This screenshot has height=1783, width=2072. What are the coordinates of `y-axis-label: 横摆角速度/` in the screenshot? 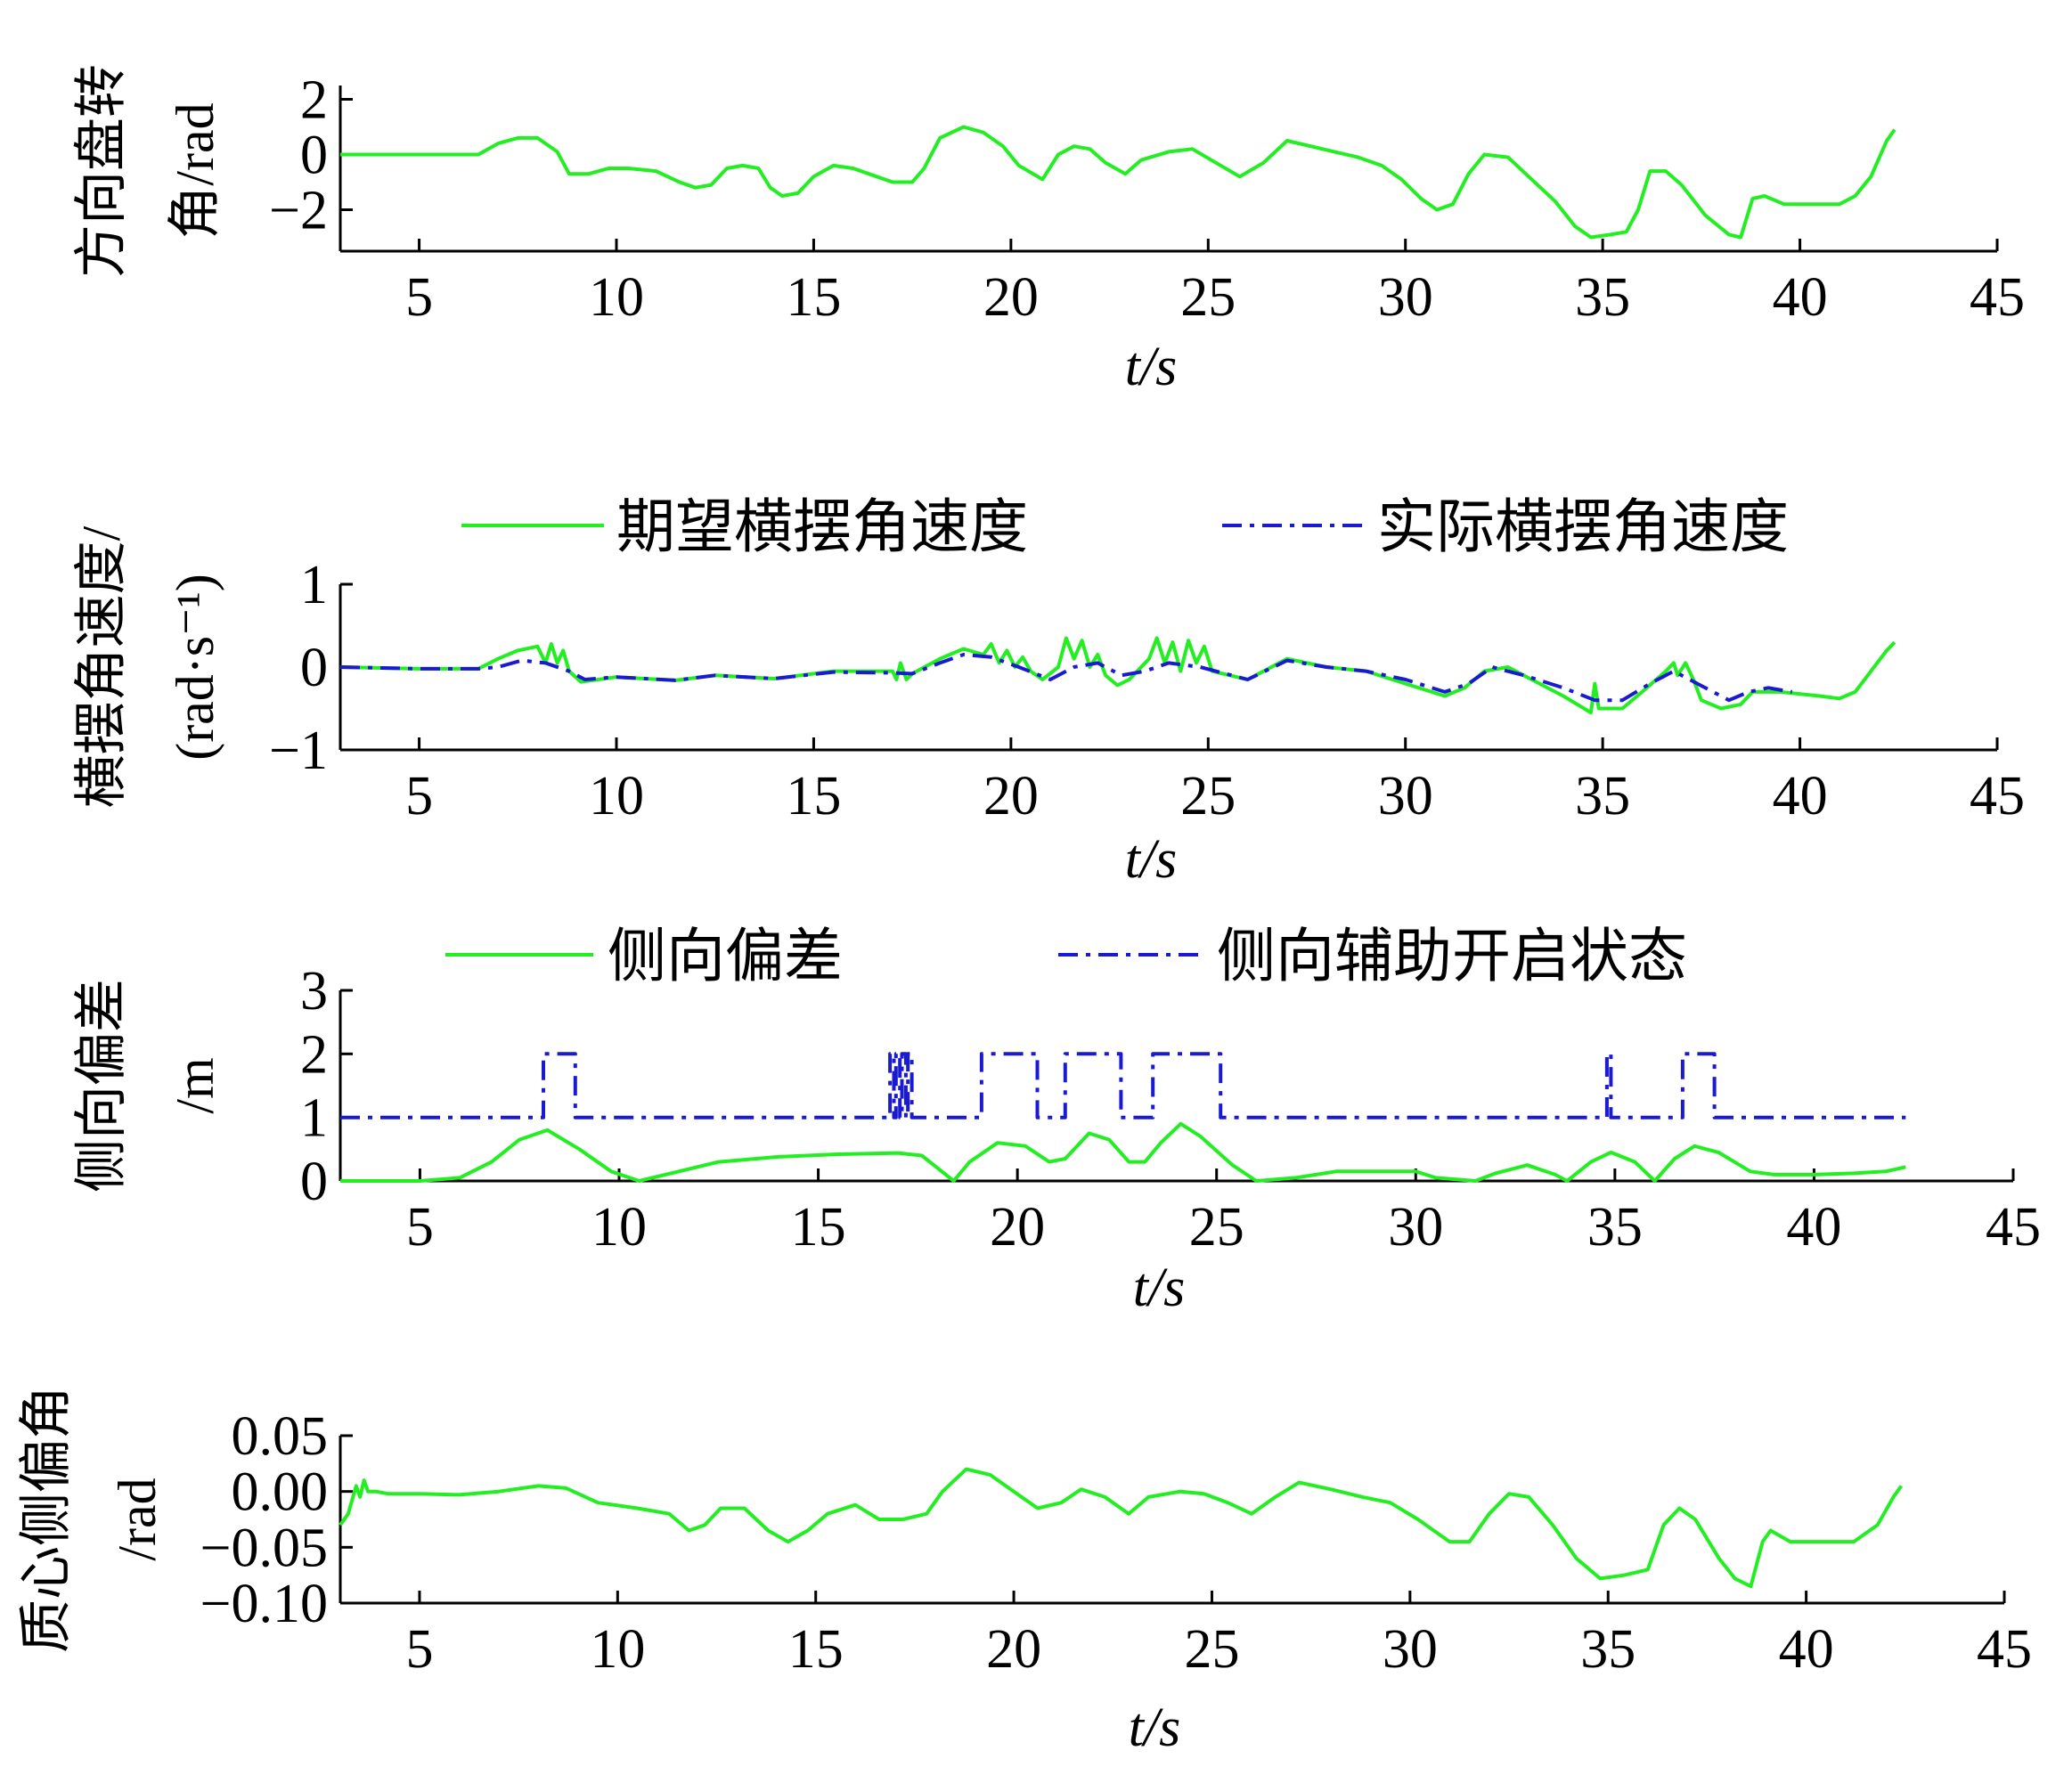 It's located at (101, 666).